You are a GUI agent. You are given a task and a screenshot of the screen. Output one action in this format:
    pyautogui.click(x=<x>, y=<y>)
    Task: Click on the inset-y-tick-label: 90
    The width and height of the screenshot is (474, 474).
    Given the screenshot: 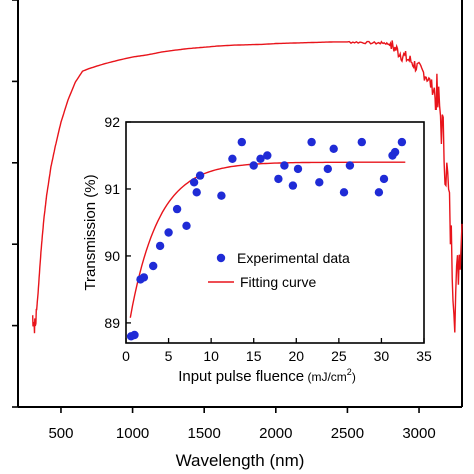 What is the action you would take?
    pyautogui.click(x=112, y=256)
    